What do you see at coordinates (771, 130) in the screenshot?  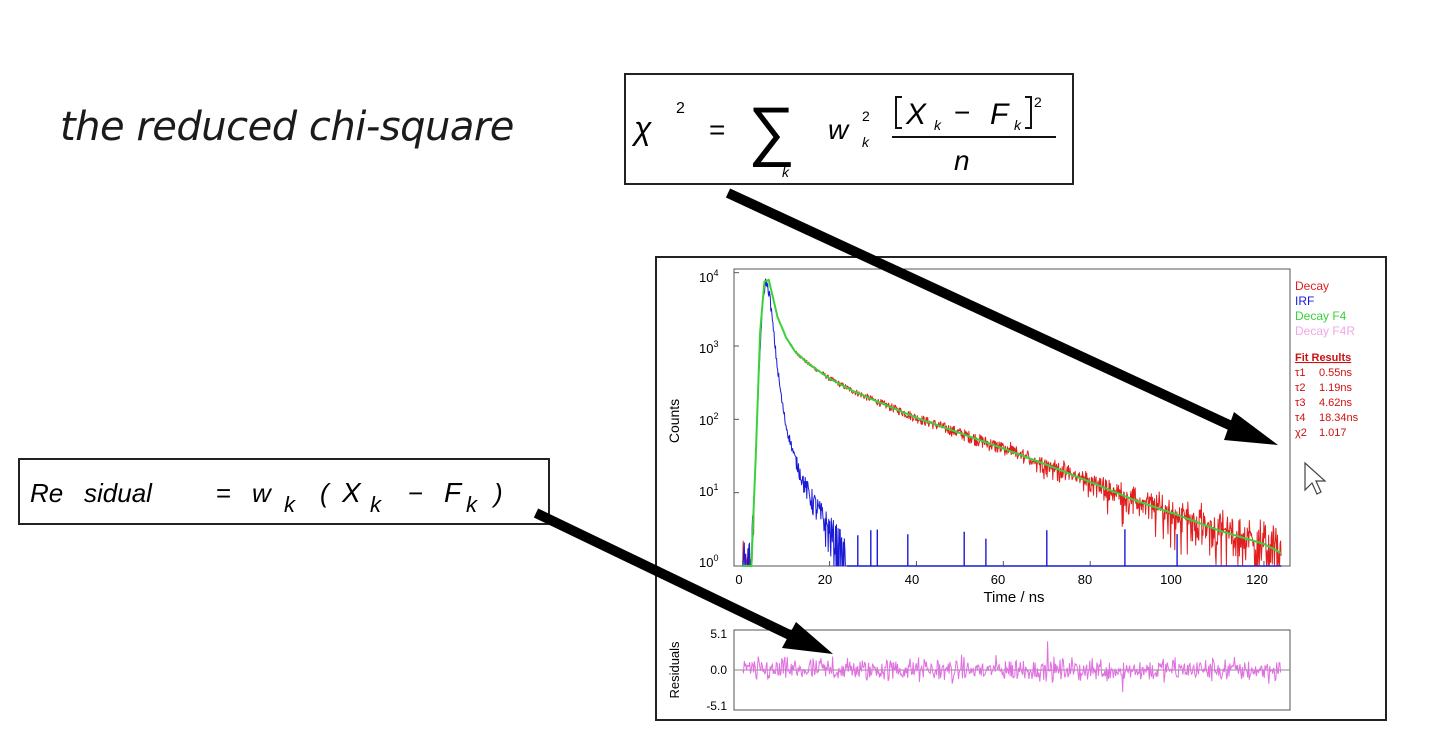 I see `summation-sign: ∑` at bounding box center [771, 130].